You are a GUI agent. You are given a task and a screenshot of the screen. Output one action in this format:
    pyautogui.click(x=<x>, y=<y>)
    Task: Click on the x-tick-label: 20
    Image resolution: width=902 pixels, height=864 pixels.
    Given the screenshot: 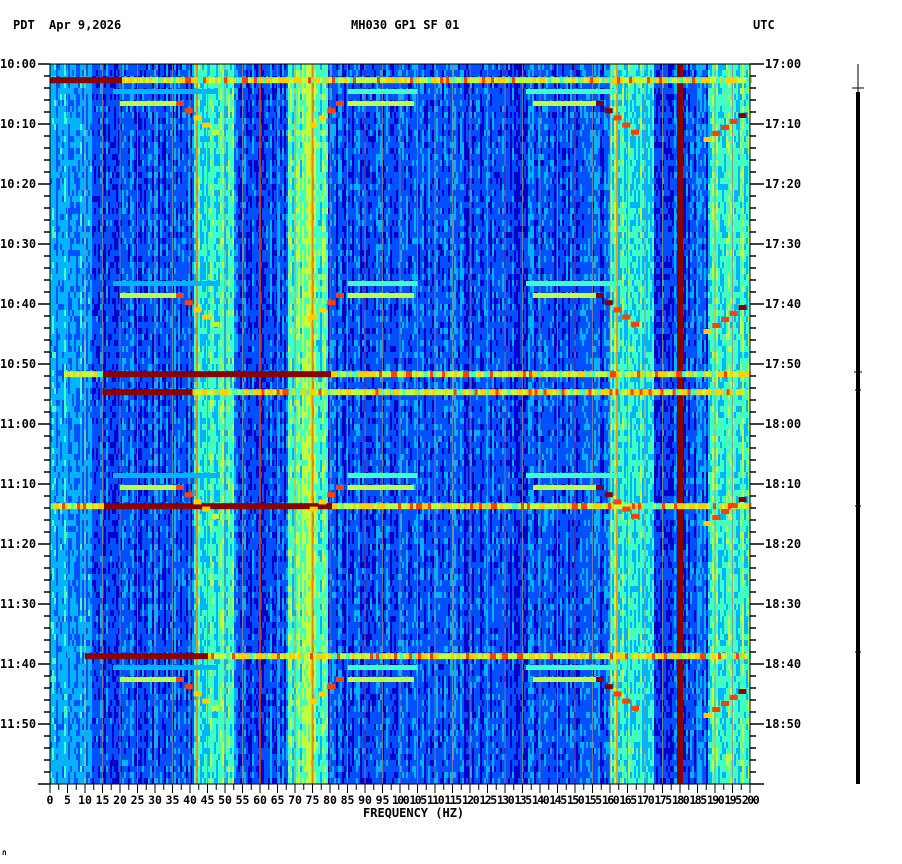 What is the action you would take?
    pyautogui.click(x=120, y=800)
    